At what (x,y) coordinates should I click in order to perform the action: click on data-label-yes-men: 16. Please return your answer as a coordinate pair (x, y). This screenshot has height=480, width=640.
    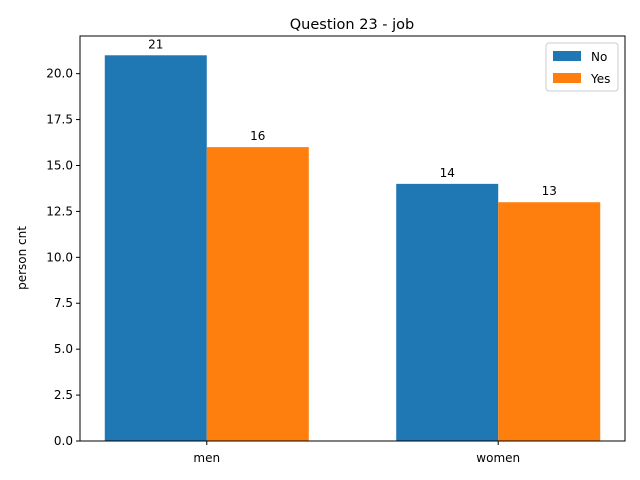
    Looking at the image, I should click on (257, 136).